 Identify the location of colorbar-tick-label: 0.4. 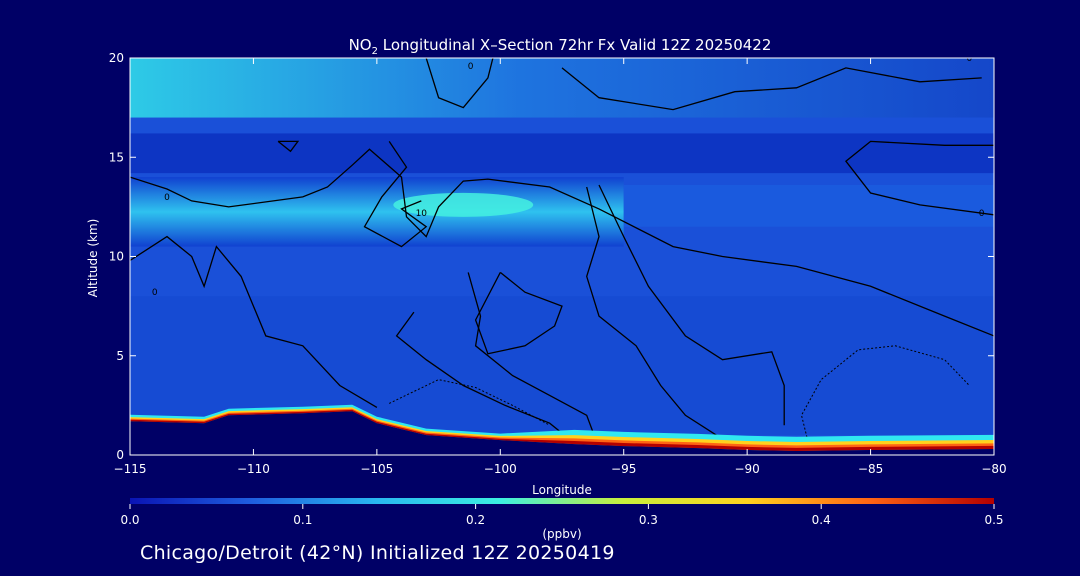
(821, 520).